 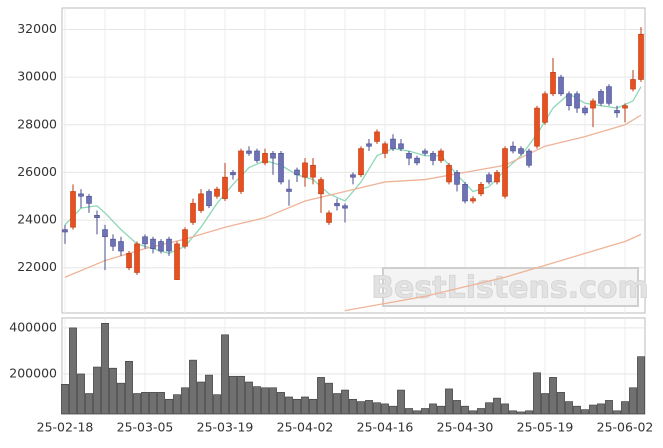 What do you see at coordinates (305, 427) in the screenshot?
I see `x-tick-label: 25-04-02` at bounding box center [305, 427].